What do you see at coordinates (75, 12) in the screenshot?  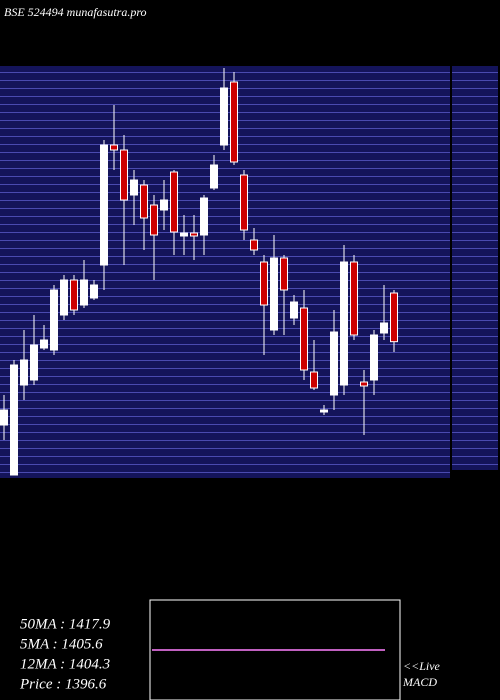 I see `chart-title: BSE 524494 munafasutra.pro` at bounding box center [75, 12].